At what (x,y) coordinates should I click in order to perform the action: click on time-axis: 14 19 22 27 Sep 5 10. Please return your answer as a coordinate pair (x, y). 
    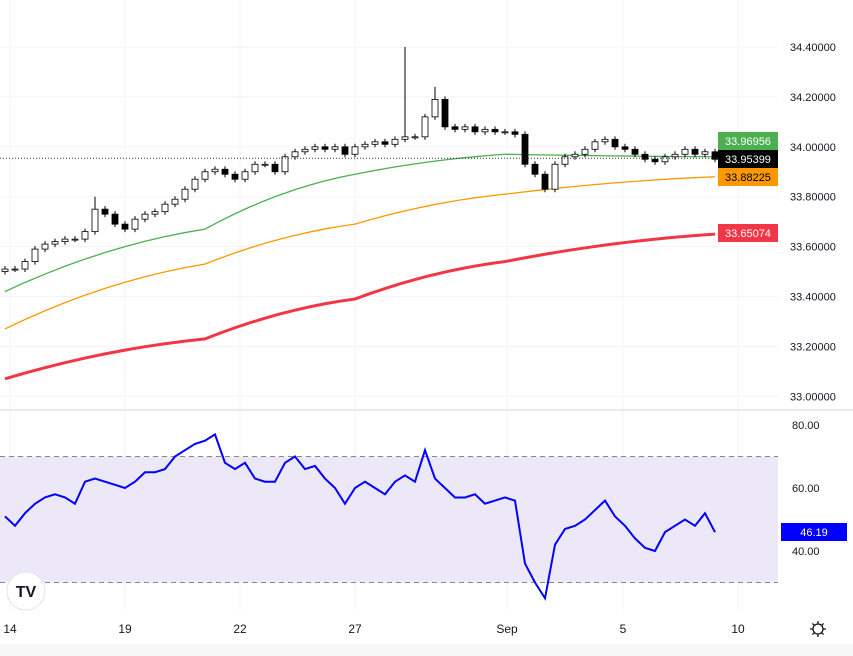
    Looking at the image, I should click on (374, 629).